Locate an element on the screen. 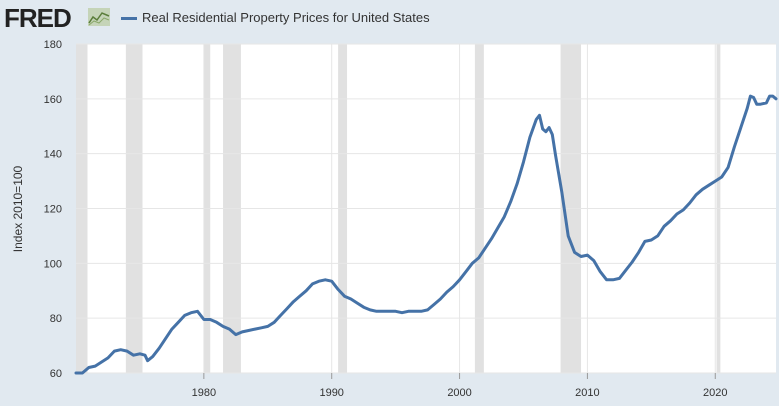 This screenshot has width=779, height=406. x-tick-label: 2000 is located at coordinates (459, 393).